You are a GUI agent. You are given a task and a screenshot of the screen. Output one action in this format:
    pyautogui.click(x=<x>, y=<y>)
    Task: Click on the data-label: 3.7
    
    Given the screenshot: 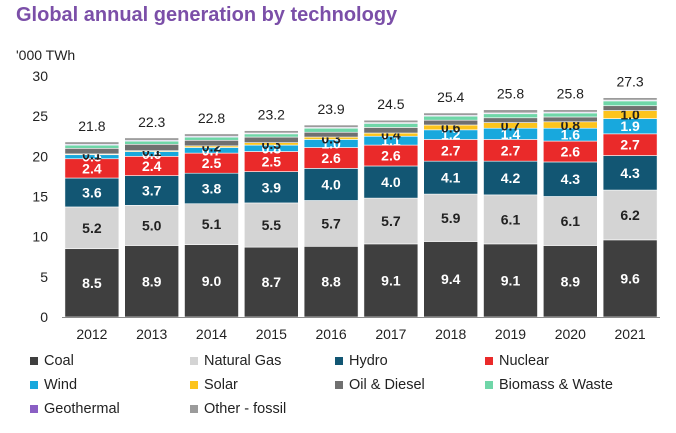 What is the action you would take?
    pyautogui.click(x=152, y=190)
    